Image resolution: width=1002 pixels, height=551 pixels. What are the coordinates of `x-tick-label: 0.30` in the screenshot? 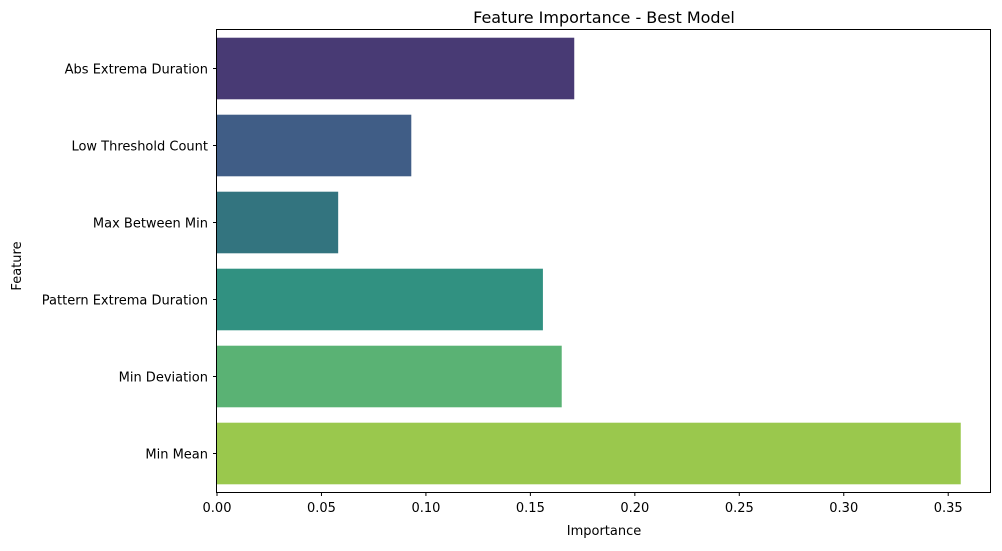 It's located at (843, 508).